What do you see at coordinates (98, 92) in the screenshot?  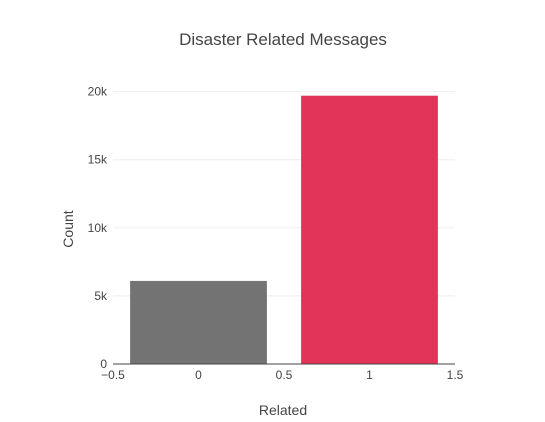 I see `y-tick-label-4: 20k` at bounding box center [98, 92].